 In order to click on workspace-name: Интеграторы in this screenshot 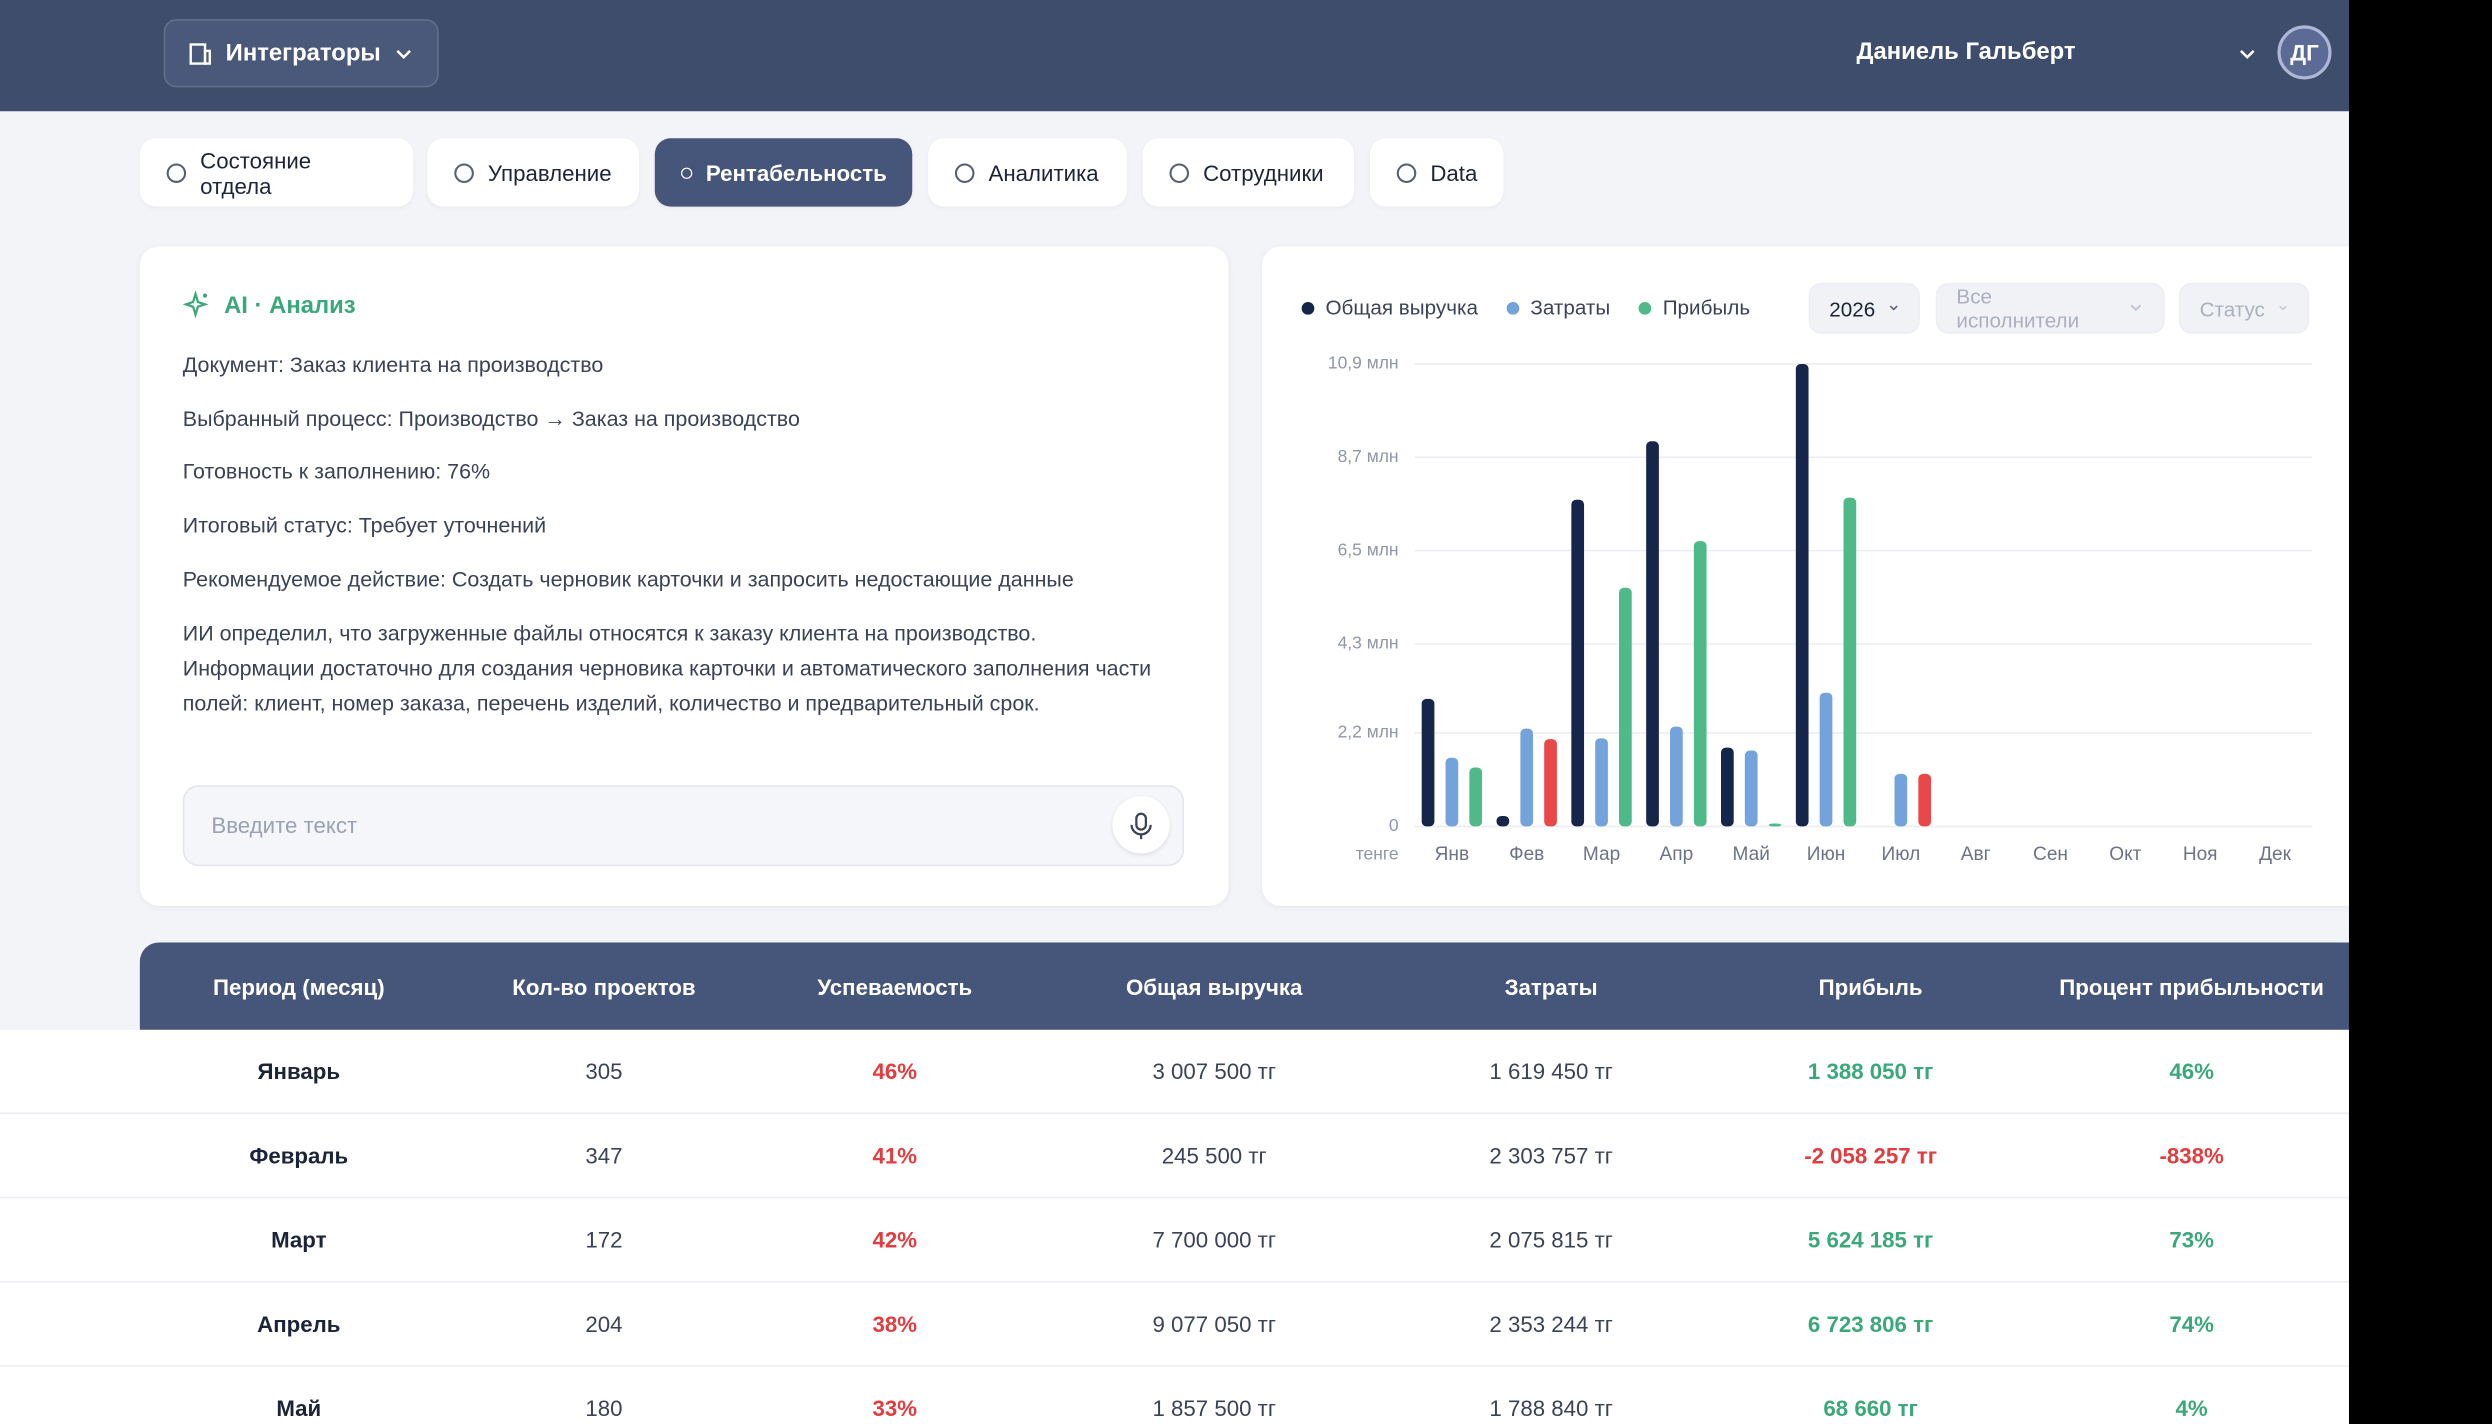, I will do `click(303, 53)`.